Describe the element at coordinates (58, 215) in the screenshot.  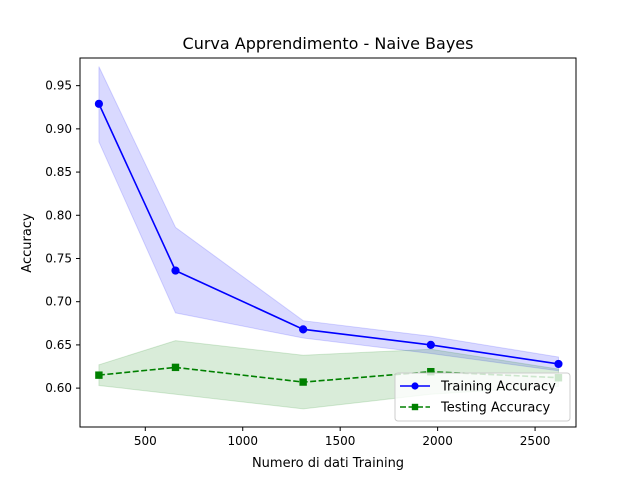
I see `y-tick-label: 0.80` at that location.